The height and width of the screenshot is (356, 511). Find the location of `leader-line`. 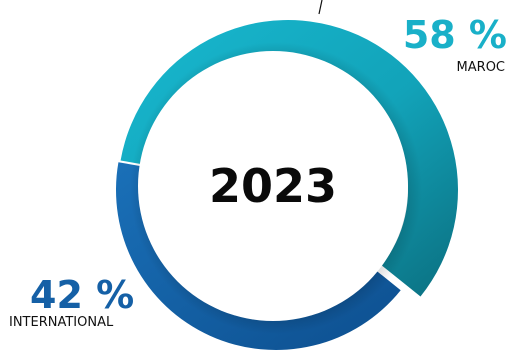

leader-line is located at coordinates (320, 7).